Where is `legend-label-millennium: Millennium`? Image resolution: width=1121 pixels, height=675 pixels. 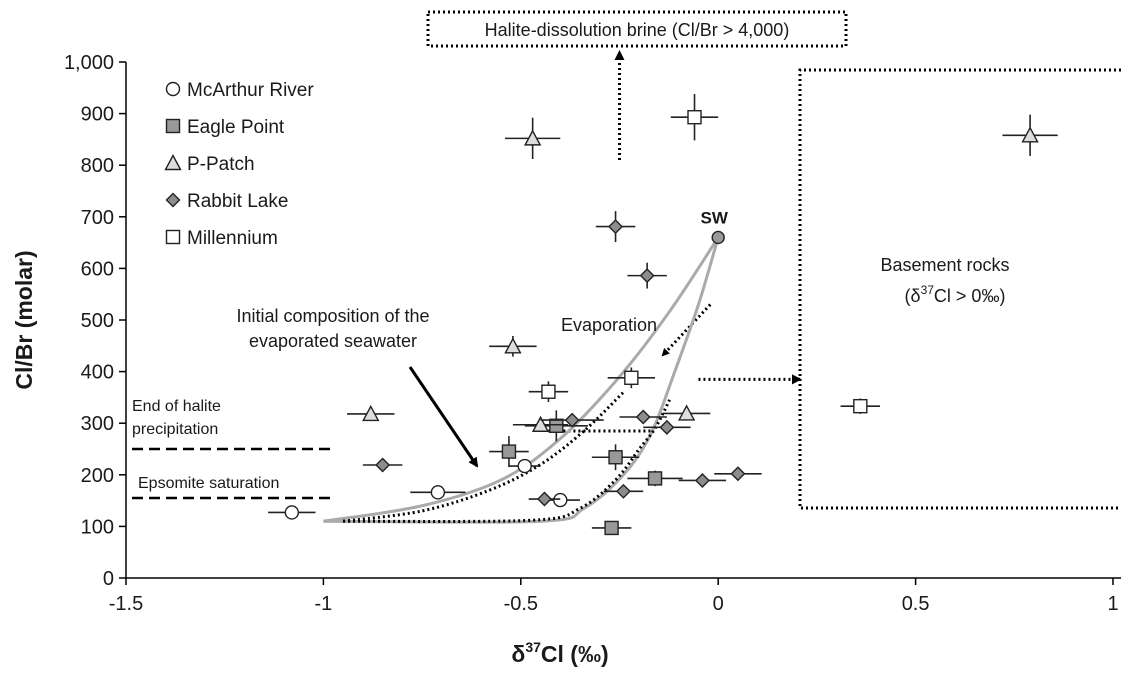
legend-label-millennium: Millennium is located at coordinates (232, 238).